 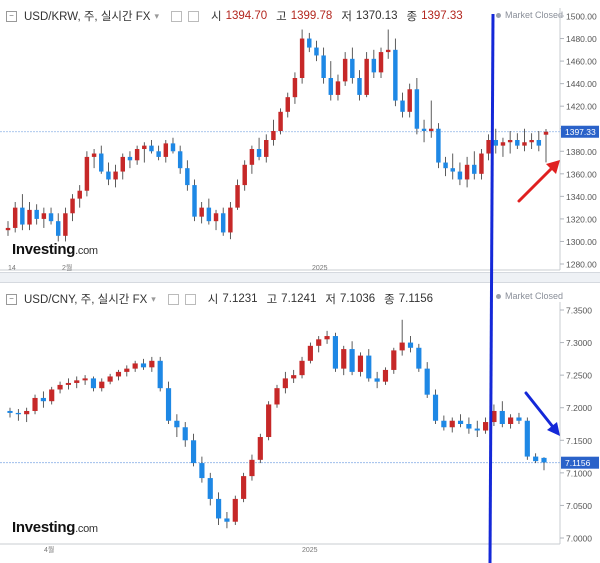 What do you see at coordinates (86, 251) in the screenshot?
I see `logo-suffix: .com` at bounding box center [86, 251].